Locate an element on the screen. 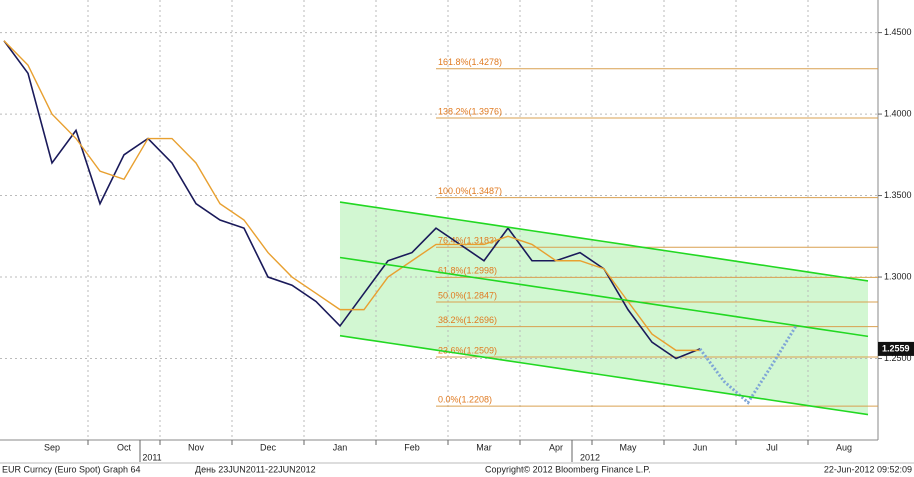 The image size is (914, 477). last-price-box is located at coordinates (896, 348).